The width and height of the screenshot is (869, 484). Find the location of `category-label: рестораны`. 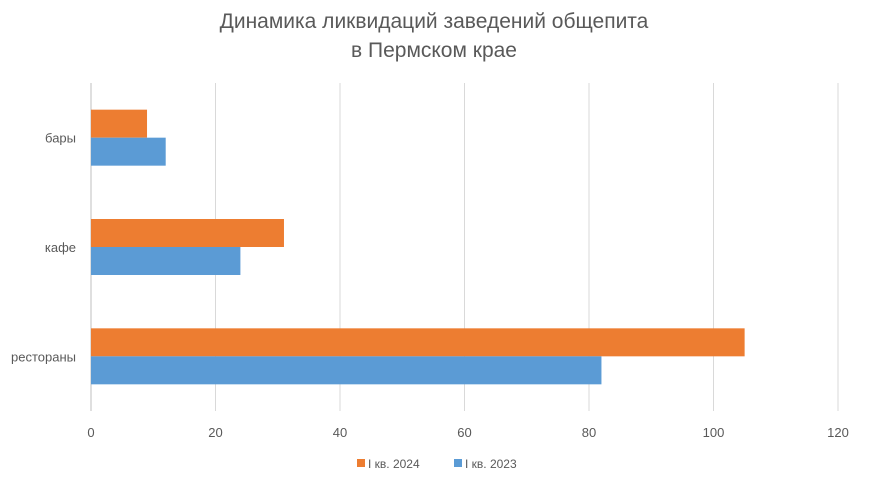

category-label: рестораны is located at coordinates (43, 356).